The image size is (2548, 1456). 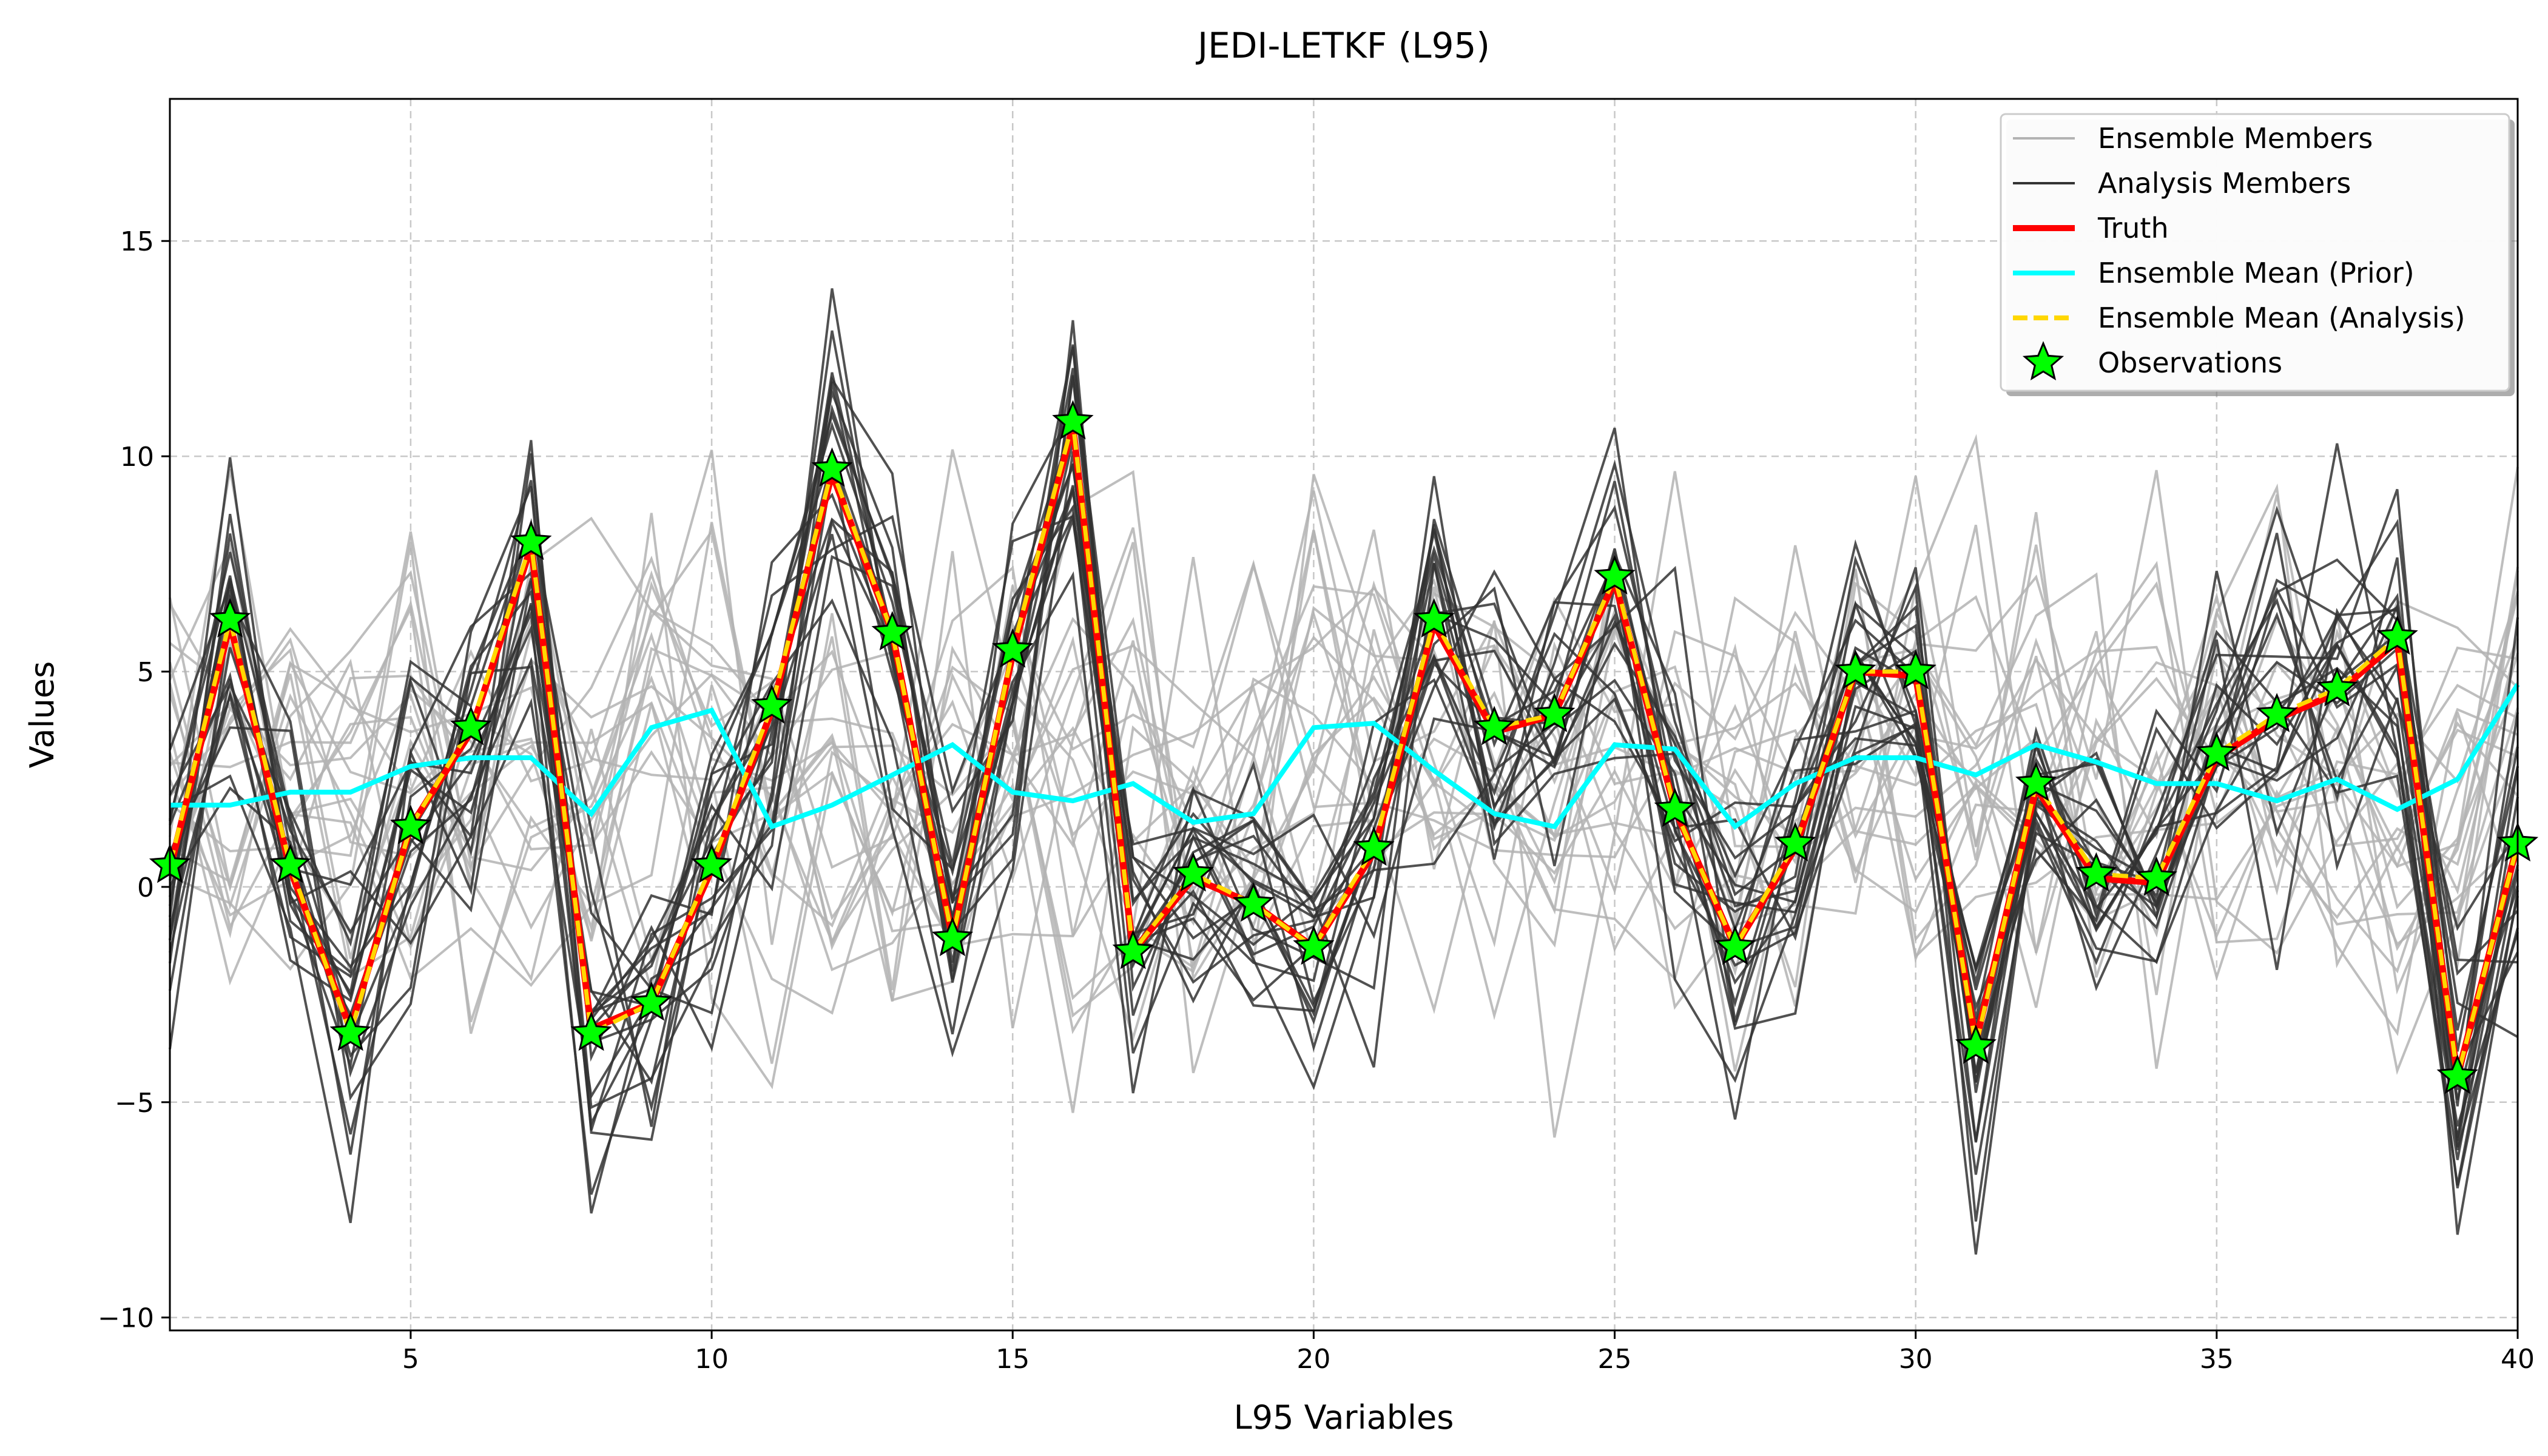 I want to click on x-tick-label: 10, so click(x=712, y=1359).